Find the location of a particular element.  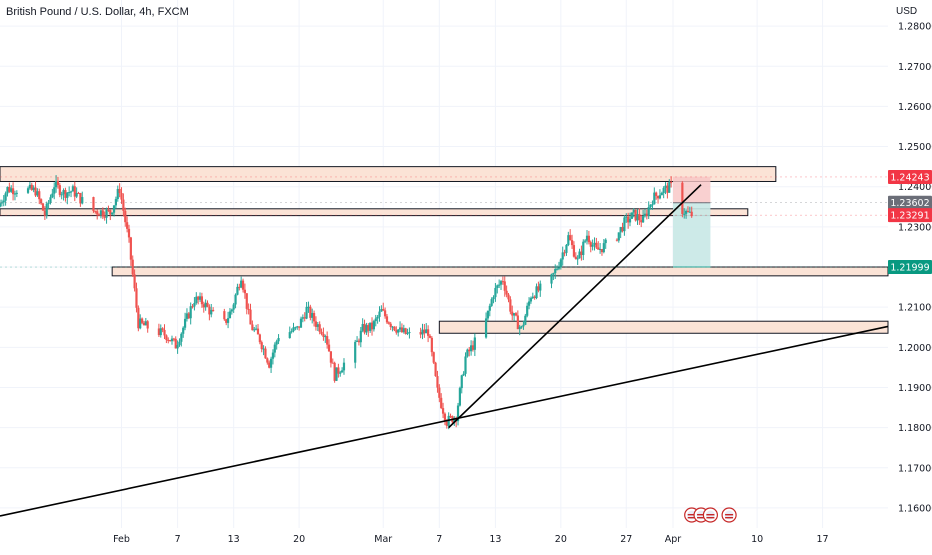

economic-event-icon-stripe is located at coordinates (691, 518).